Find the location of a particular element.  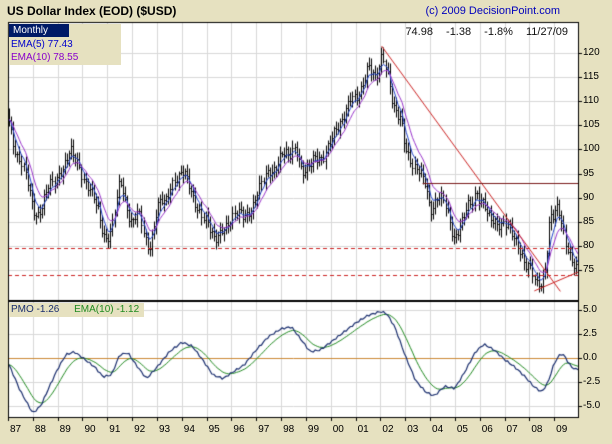

quote-date: 11/27/09 is located at coordinates (546, 32).